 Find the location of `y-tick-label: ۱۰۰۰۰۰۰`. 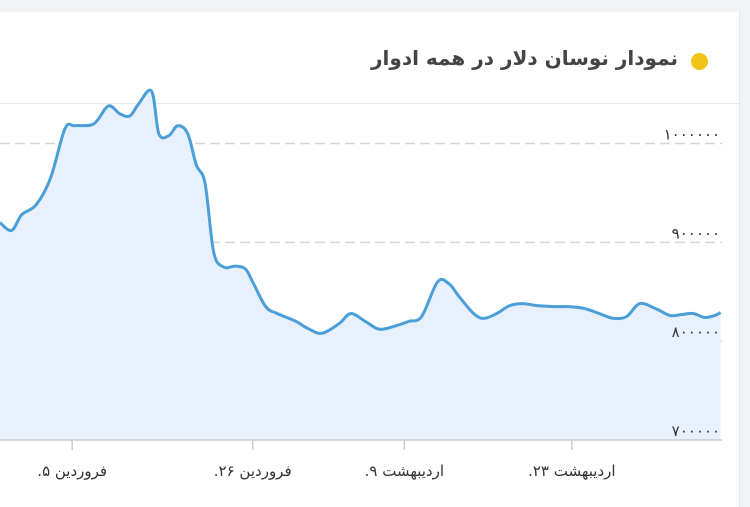

y-tick-label: ۱۰۰۰۰۰۰ is located at coordinates (692, 135).